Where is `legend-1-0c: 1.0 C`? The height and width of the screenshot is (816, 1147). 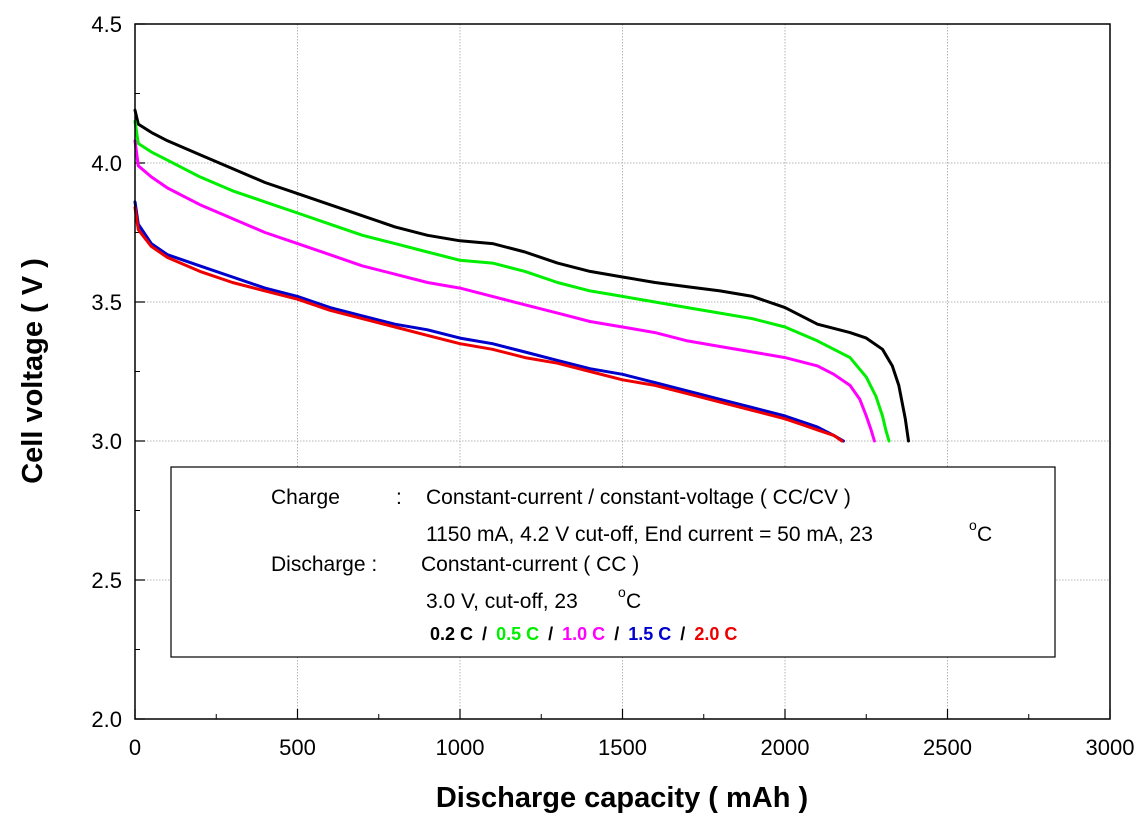 legend-1-0c: 1.0 C is located at coordinates (583, 634).